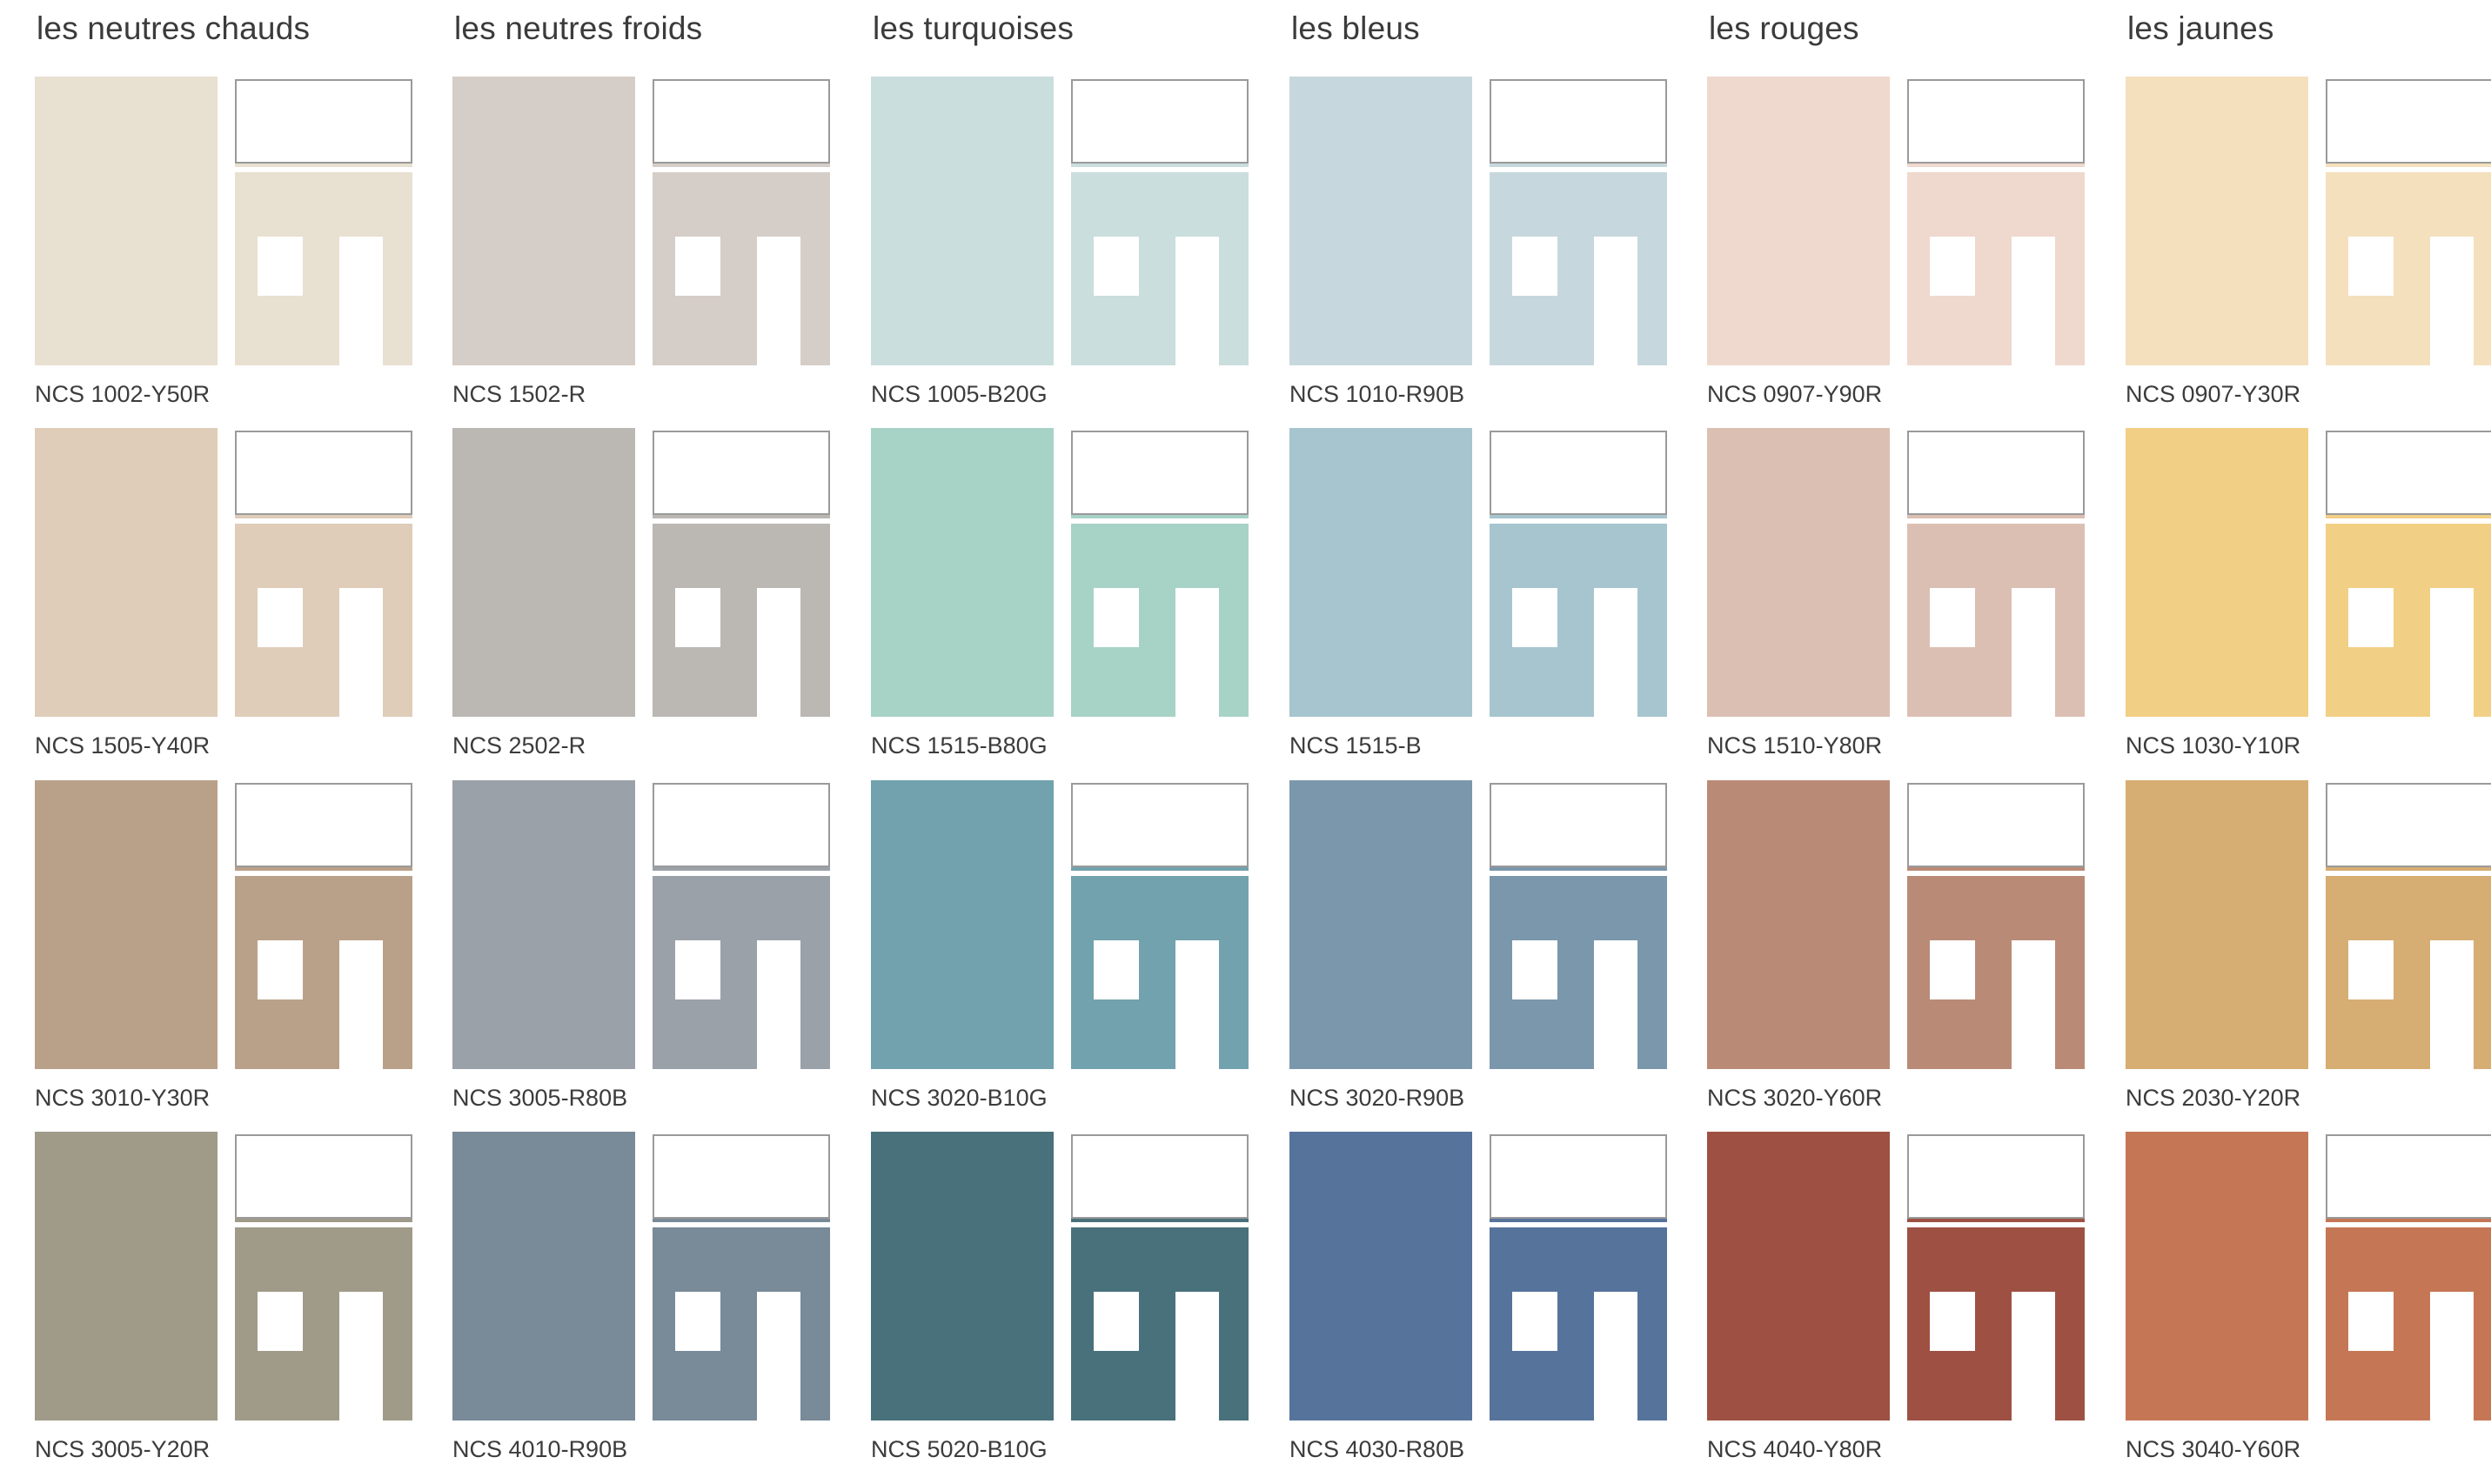 The image size is (2491, 1484). Describe the element at coordinates (226, 253) in the screenshot. I see `color-swatch-card: NCS 1002-Y50R` at that location.